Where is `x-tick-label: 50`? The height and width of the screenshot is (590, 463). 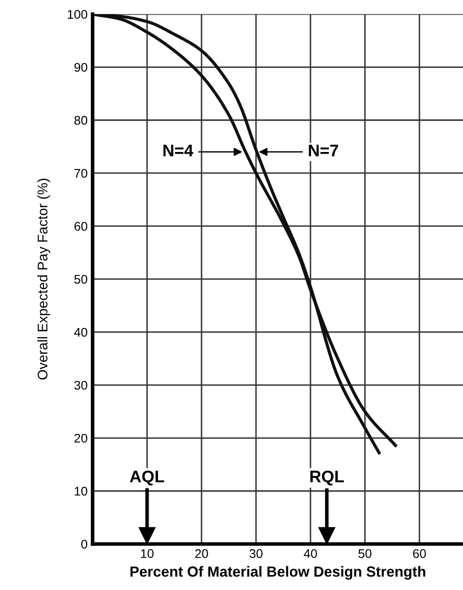 x-tick-label: 50 is located at coordinates (365, 553).